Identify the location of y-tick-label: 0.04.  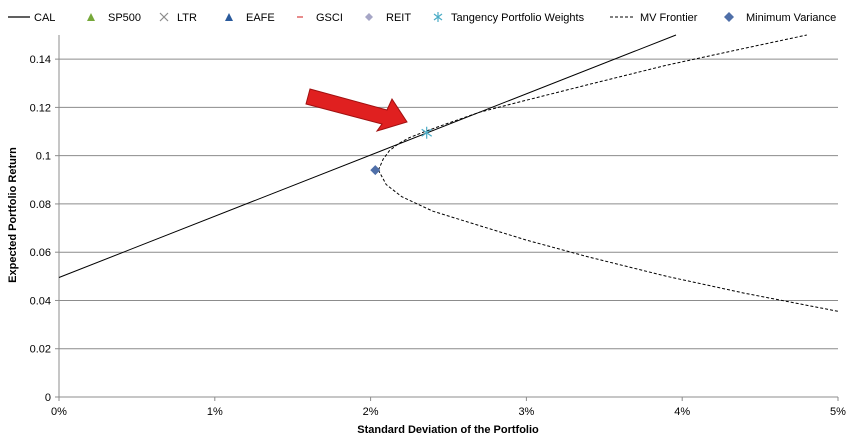
(40, 301).